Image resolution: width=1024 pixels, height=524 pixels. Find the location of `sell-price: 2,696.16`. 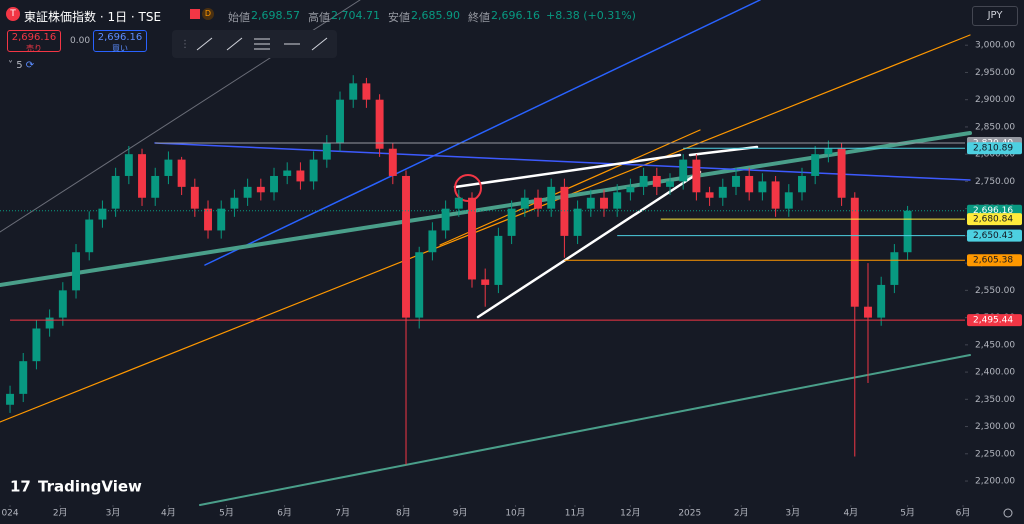

sell-price: 2,696.16 is located at coordinates (34, 37).